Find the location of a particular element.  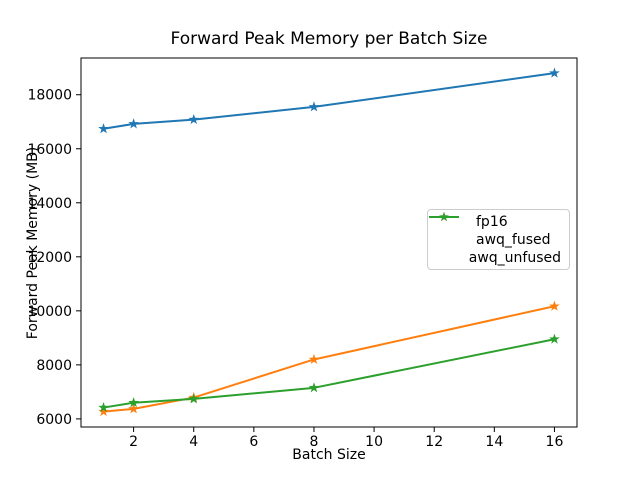

y-tick-label: 14000 is located at coordinates (49, 204).